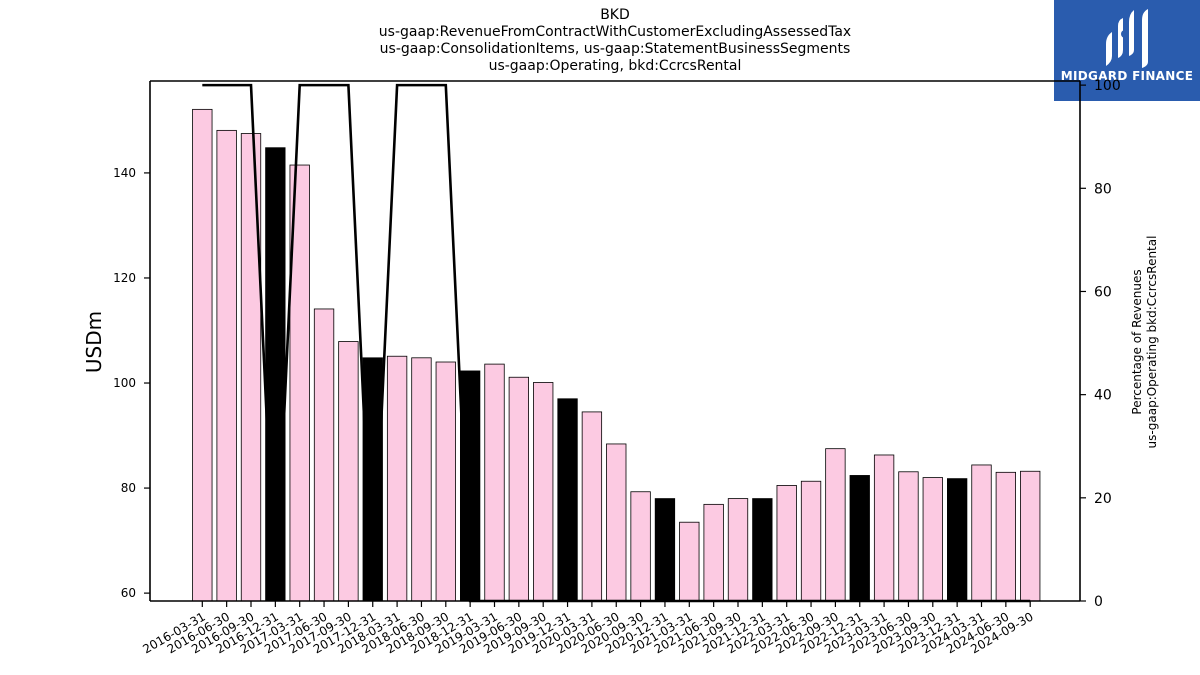 This screenshot has height=675, width=1200. What do you see at coordinates (1137, 341) in the screenshot?
I see `y-axis-label-right-1: Percentage of Revenues` at bounding box center [1137, 341].